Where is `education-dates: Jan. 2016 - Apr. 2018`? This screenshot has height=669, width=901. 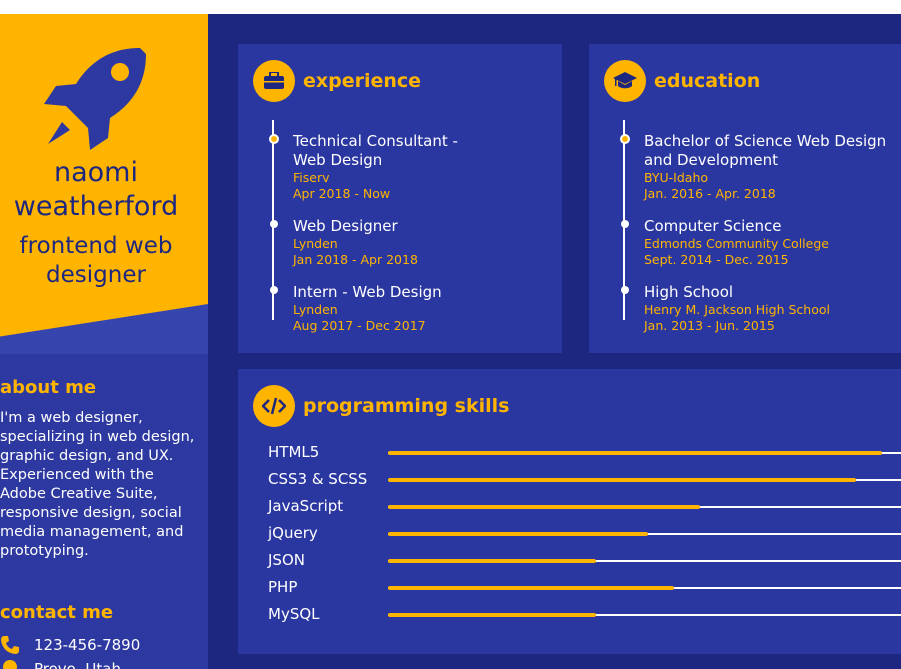 education-dates: Jan. 2016 - Apr. 2018 is located at coordinates (710, 193).